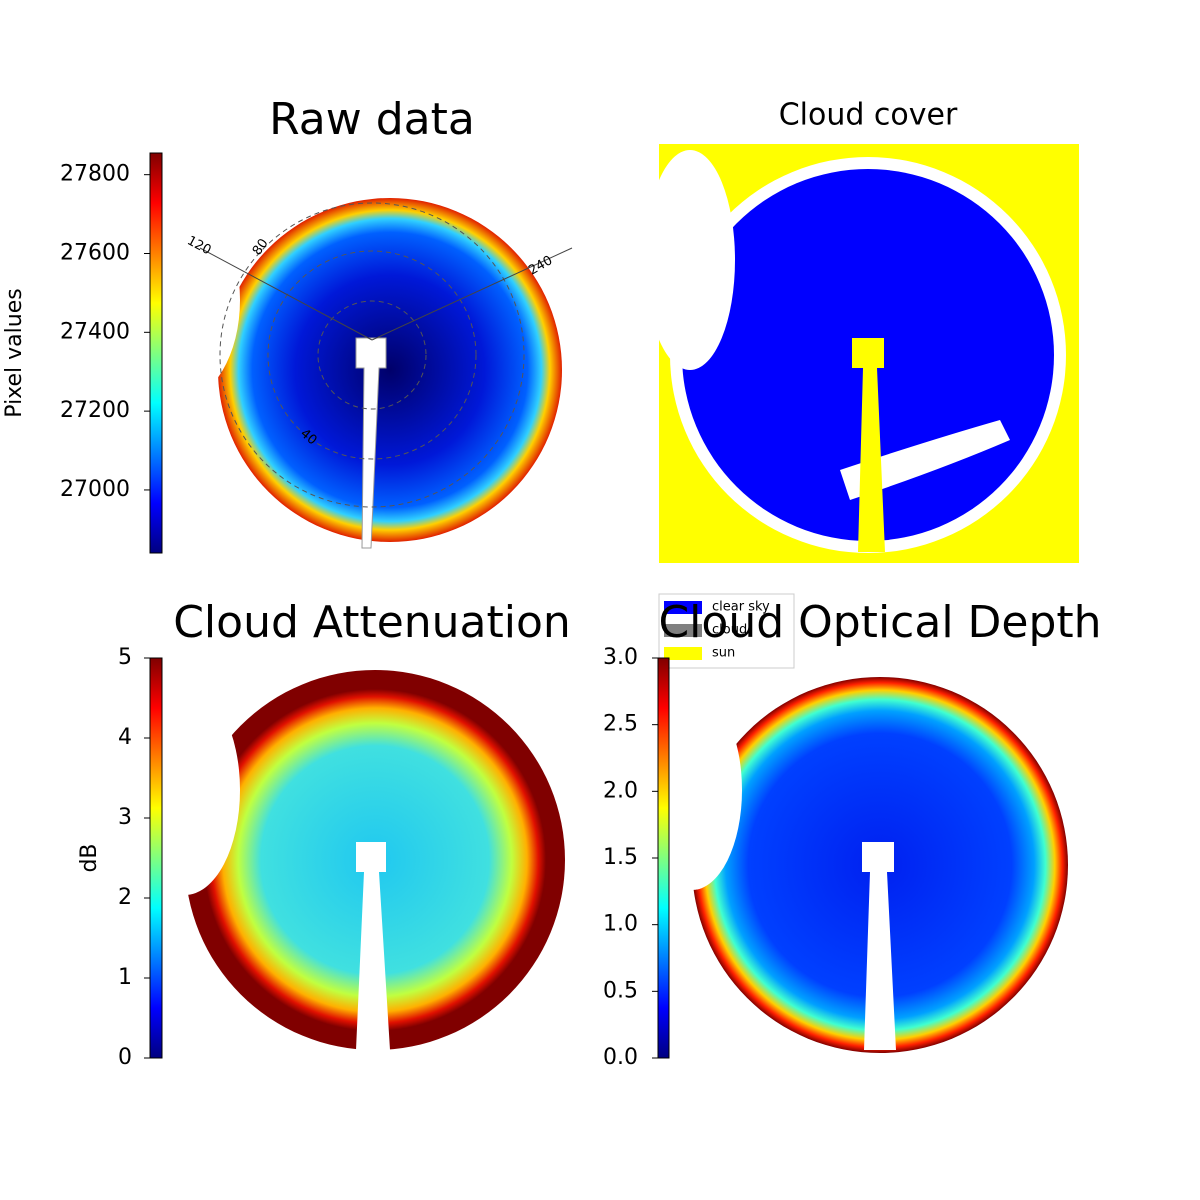  Describe the element at coordinates (372, 622) in the screenshot. I see `panel-title: Cloud Attenuation` at that location.